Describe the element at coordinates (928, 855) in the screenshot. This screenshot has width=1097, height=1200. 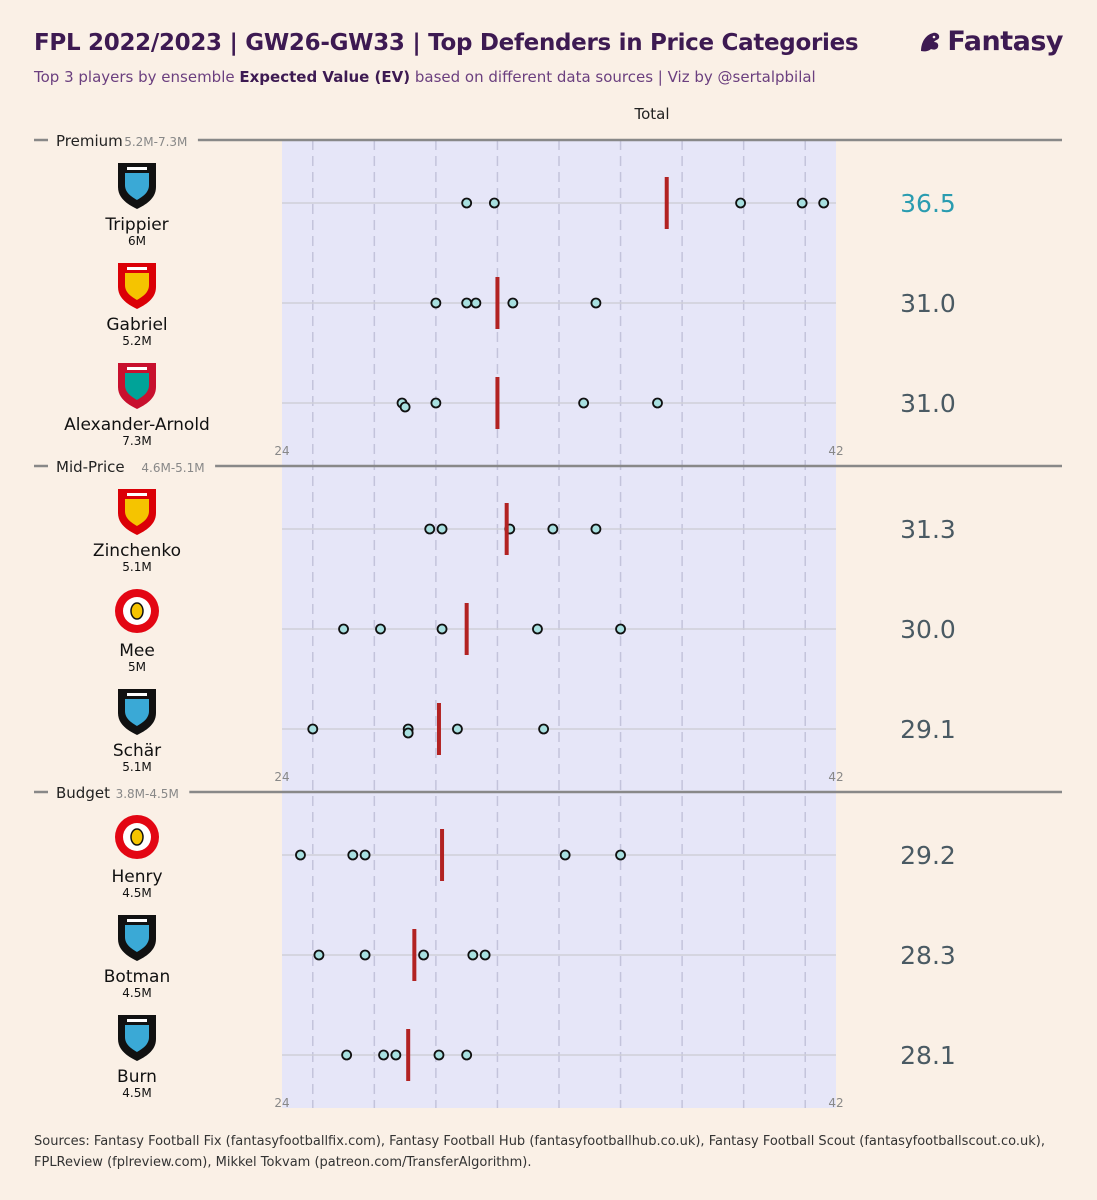
I see `ev-value: 29.2` at that location.